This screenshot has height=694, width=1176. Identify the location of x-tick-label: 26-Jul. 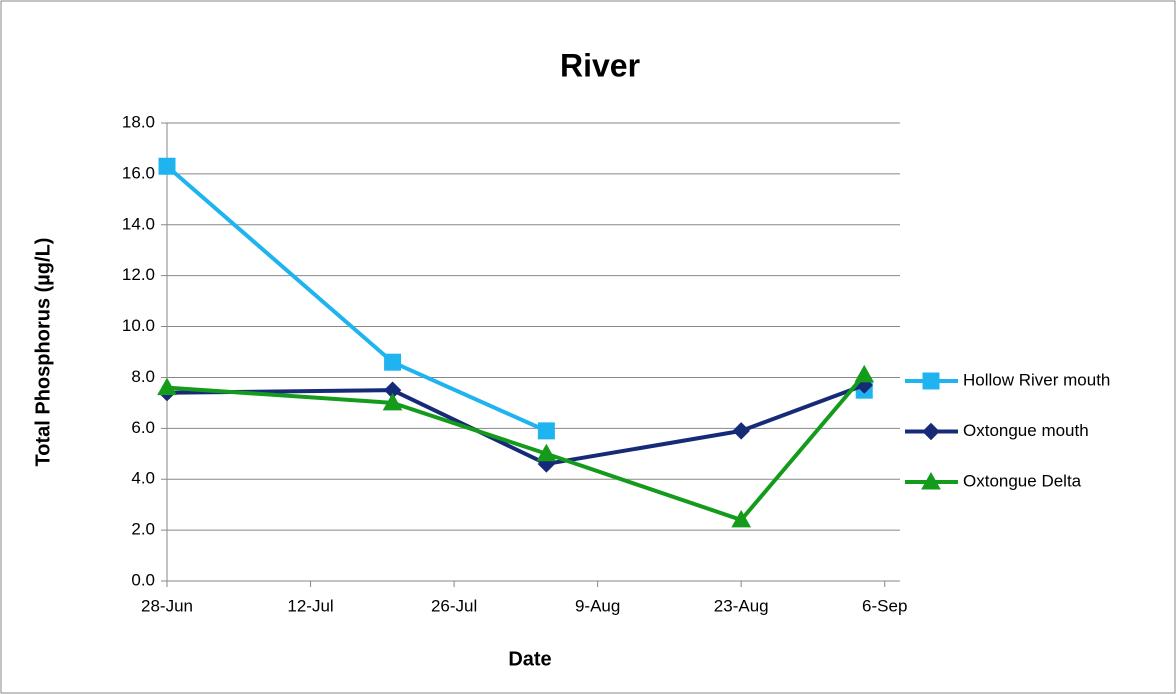
(454, 605).